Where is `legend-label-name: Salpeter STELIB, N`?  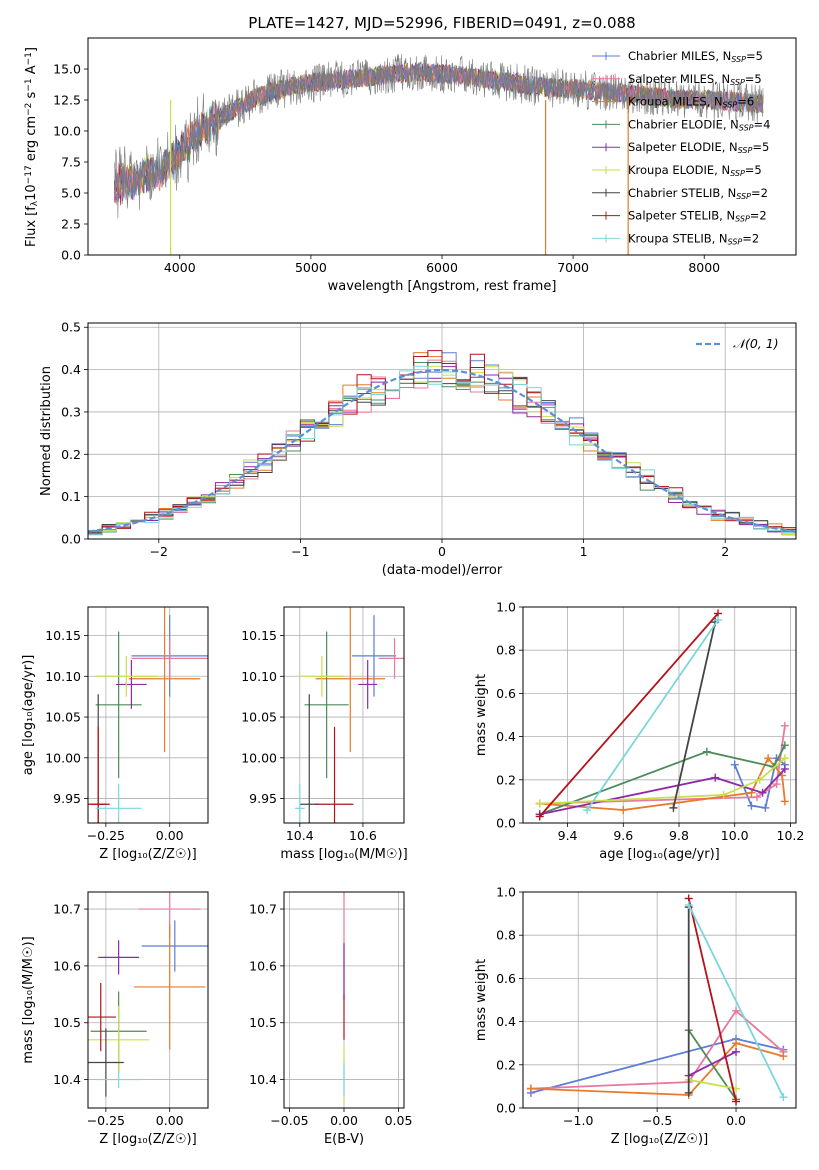
legend-label-name: Salpeter STELIB, N is located at coordinates (681, 216).